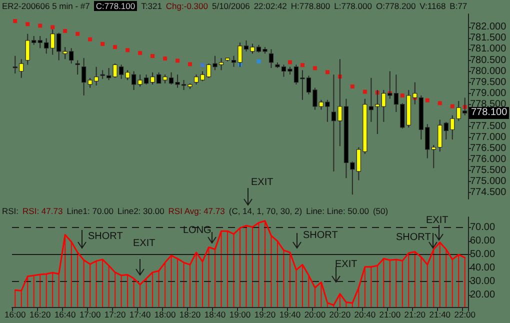 The height and width of the screenshot is (323, 510). Describe the element at coordinates (488, 38) in the screenshot. I see `y-tick-label: 781.500` at that location.